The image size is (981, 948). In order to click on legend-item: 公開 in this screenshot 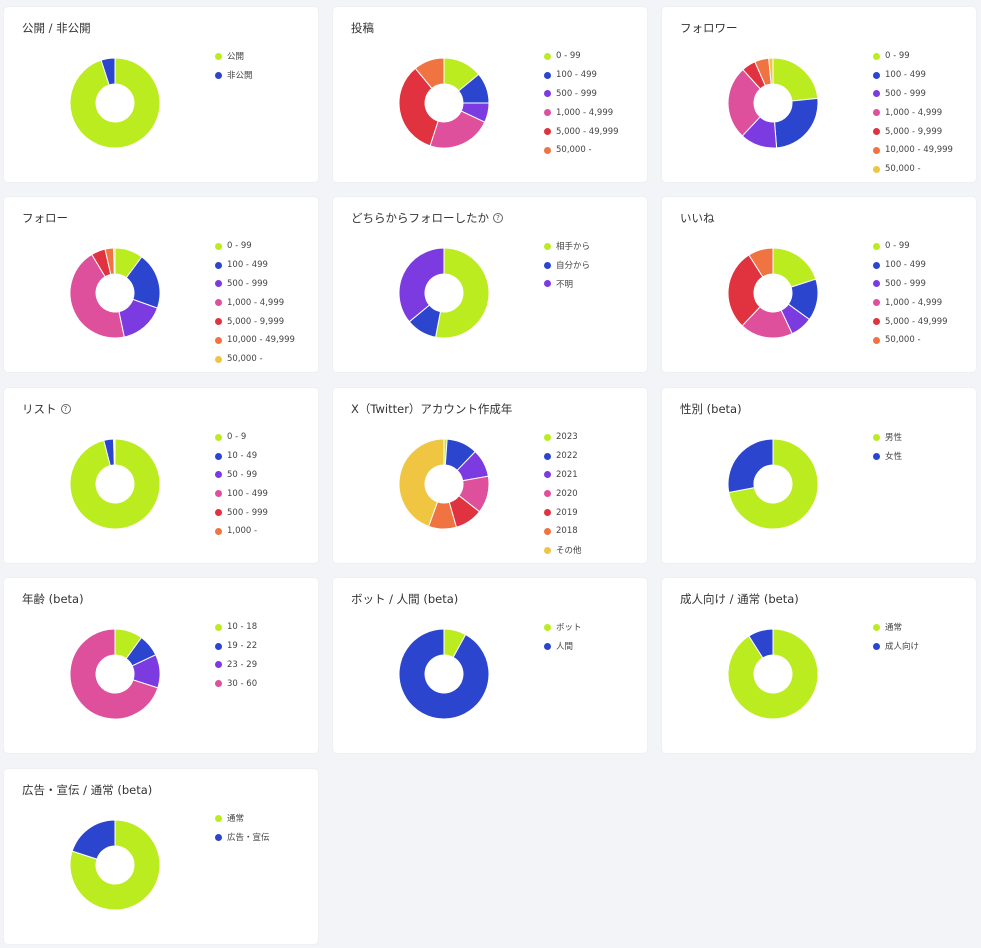, I will do `click(234, 56)`.